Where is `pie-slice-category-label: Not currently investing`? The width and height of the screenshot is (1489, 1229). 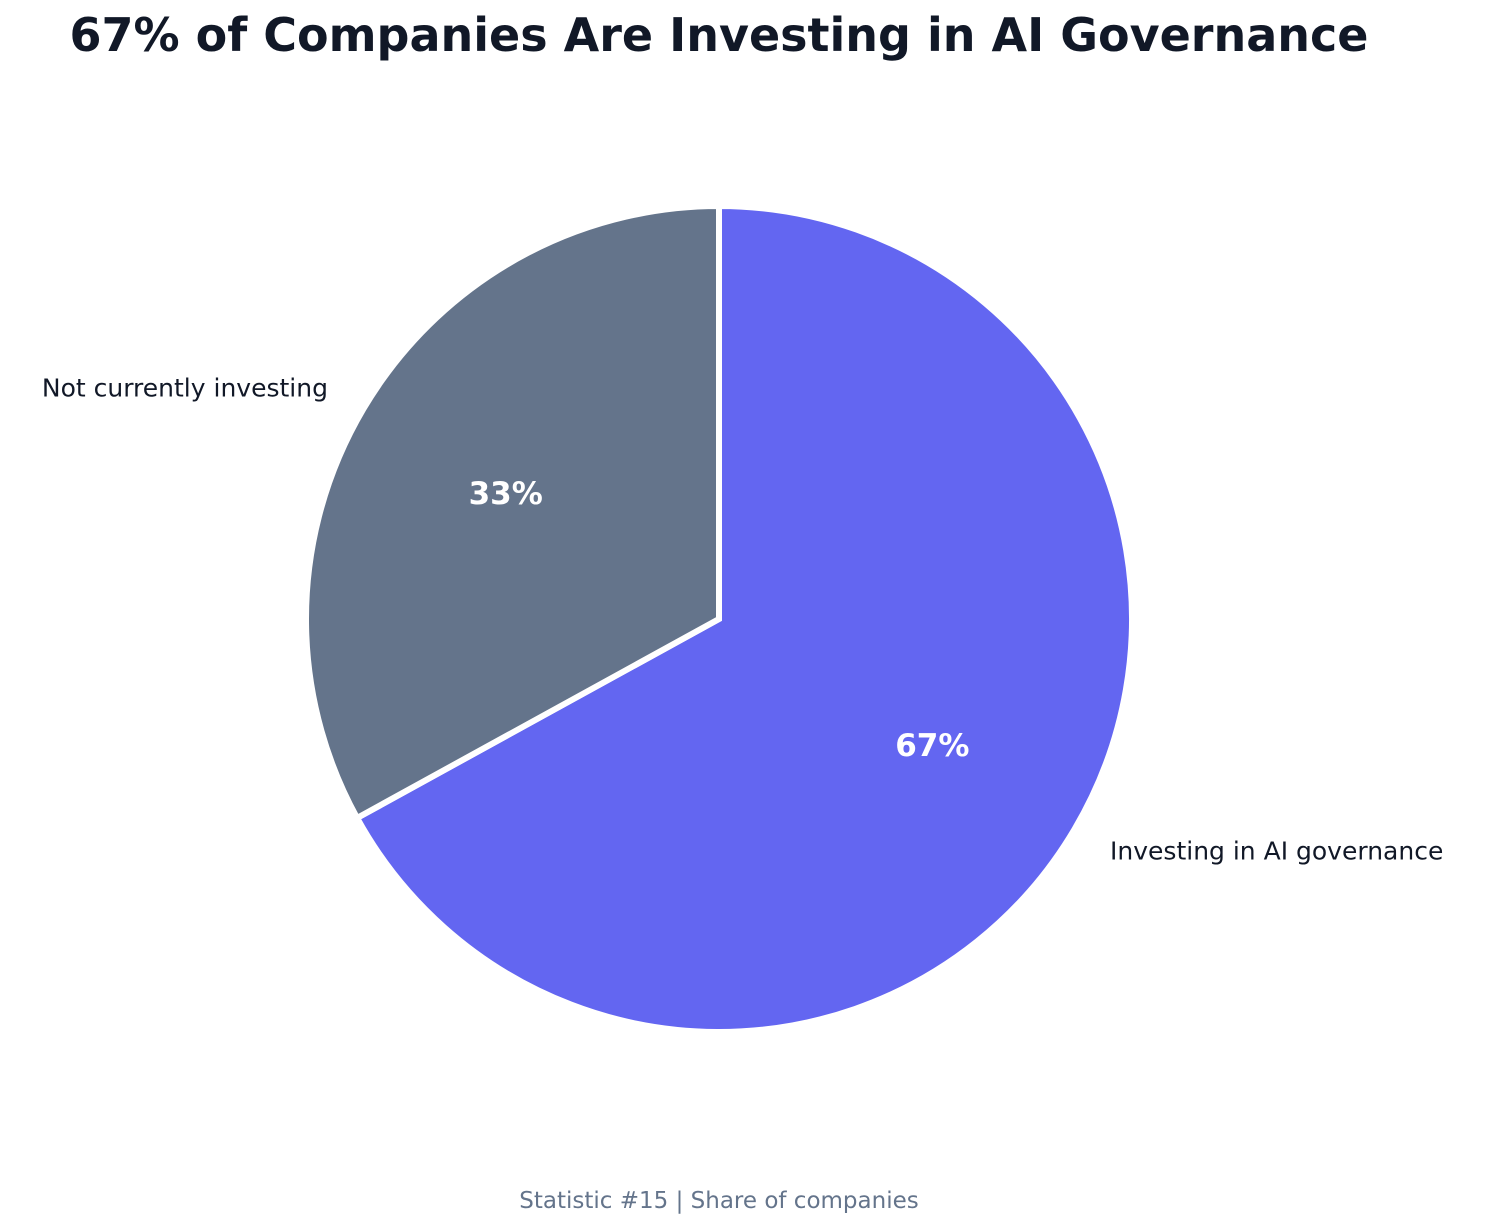 pie-slice-category-label: Not currently investing is located at coordinates (185, 388).